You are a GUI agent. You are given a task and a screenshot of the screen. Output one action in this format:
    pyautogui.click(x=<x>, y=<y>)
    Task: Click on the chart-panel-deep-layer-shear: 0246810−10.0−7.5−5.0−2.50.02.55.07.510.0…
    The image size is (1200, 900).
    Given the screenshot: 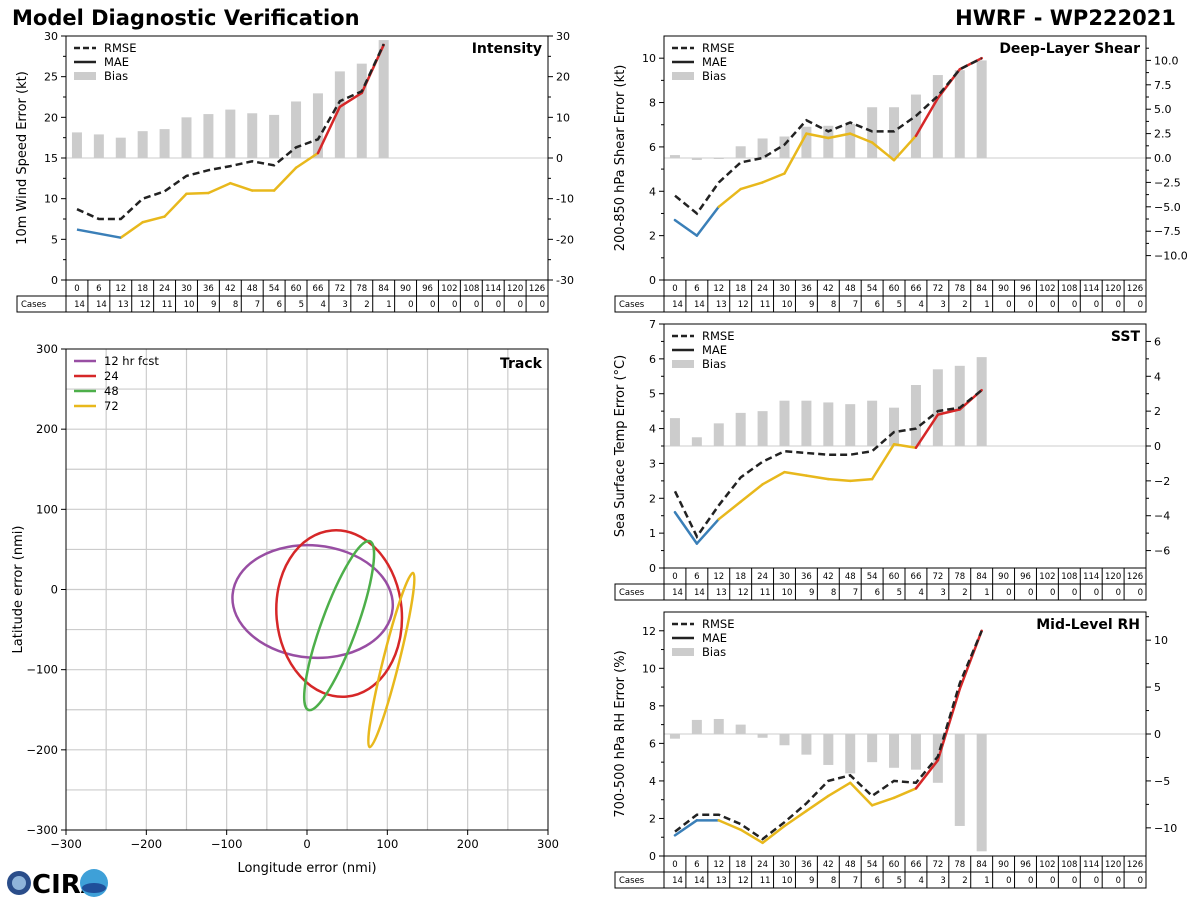 What is the action you would take?
    pyautogui.click(x=900, y=174)
    